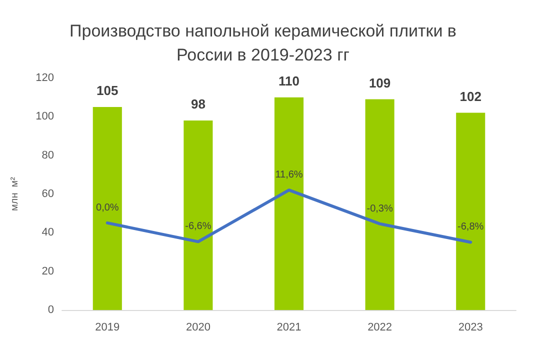 The image size is (546, 350). Describe the element at coordinates (263, 43) in the screenshot. I see `chart-title: Производство напольной керамической плитки в России в 2019-2023 гг` at that location.